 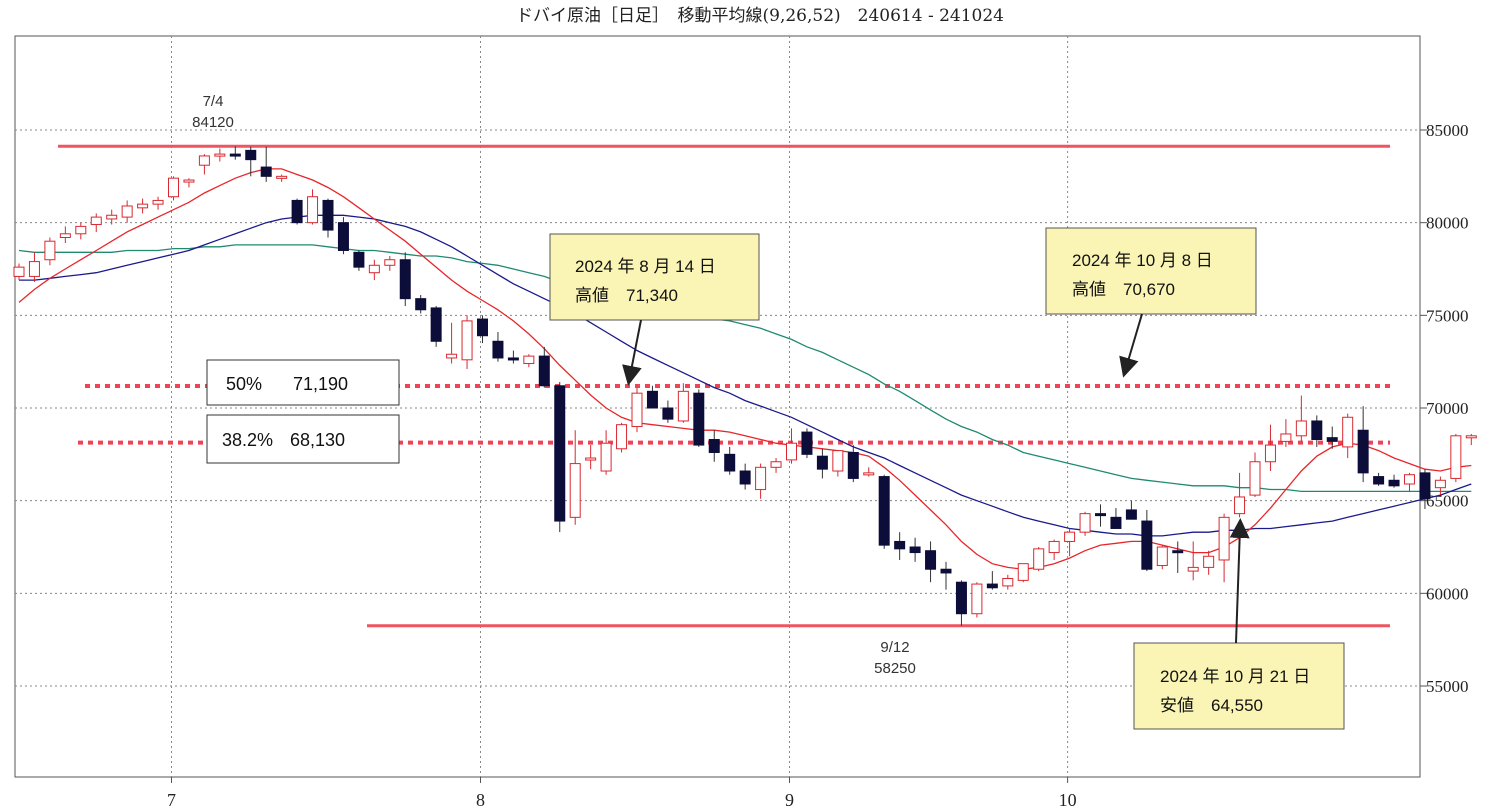 I want to click on x-axis-ticks: 7 8 9 10, so click(x=622, y=793).